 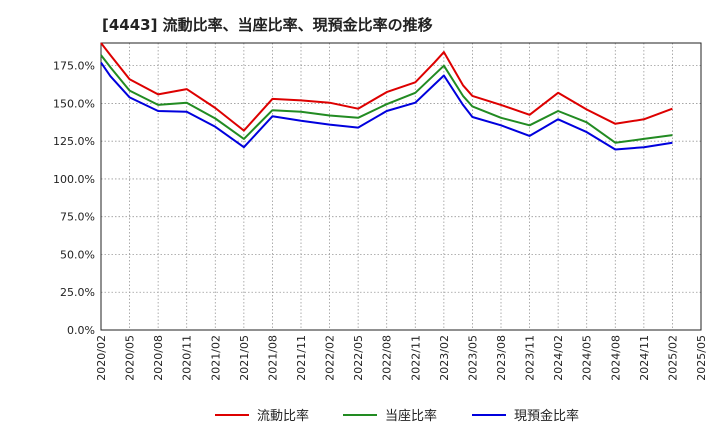 I want to click on y-tick-label: 125.0%, so click(x=74, y=141).